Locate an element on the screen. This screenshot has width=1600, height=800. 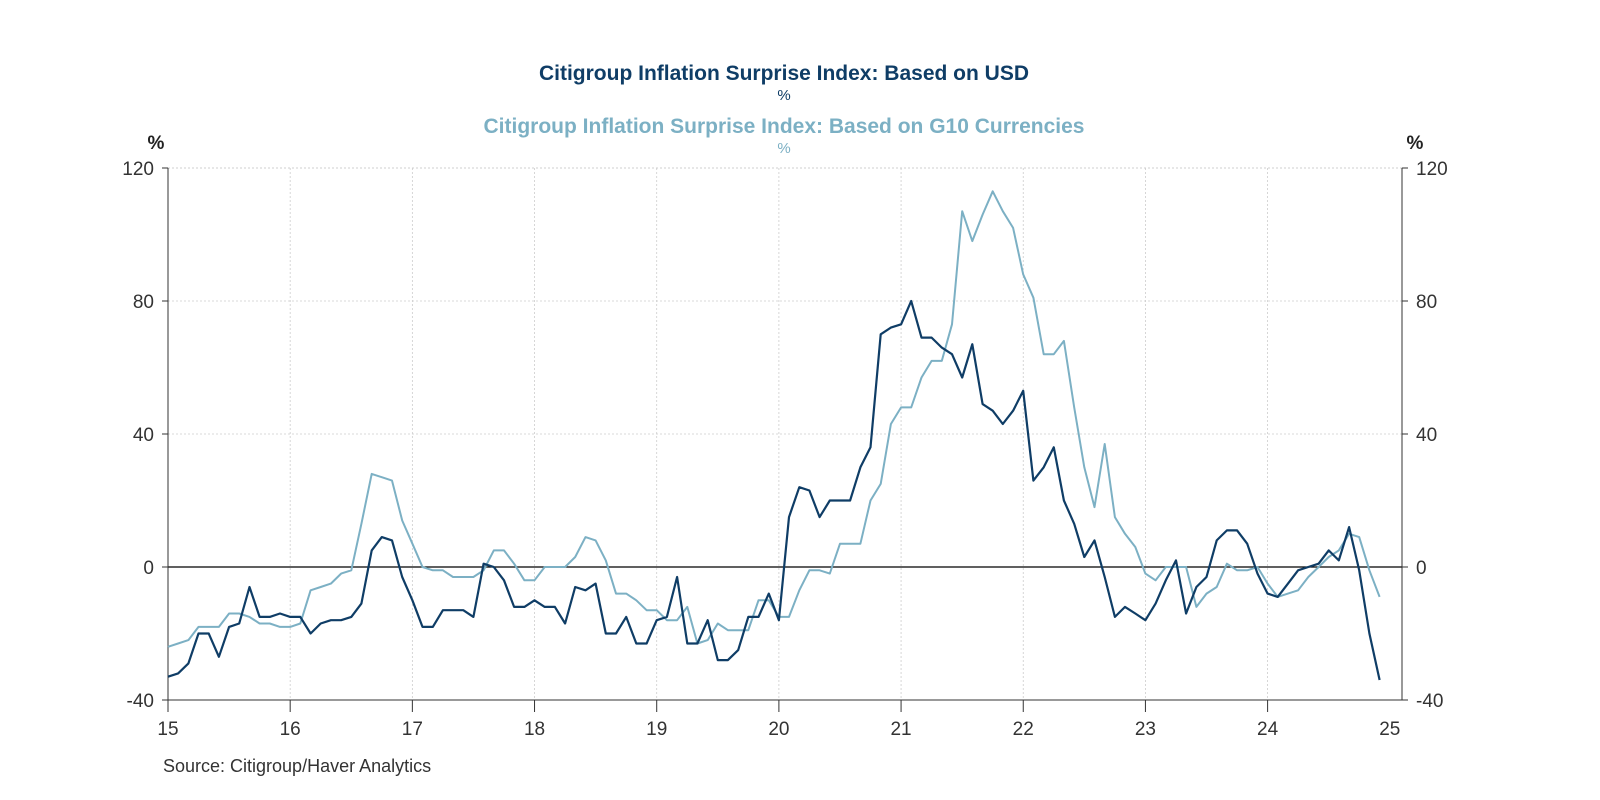
y-tick-label-left: 120 is located at coordinates (138, 169).